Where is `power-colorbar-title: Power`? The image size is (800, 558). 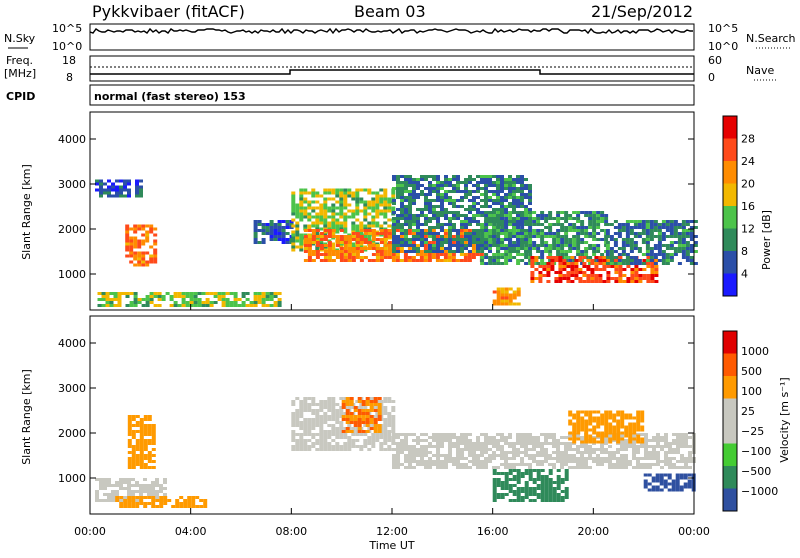 power-colorbar-title: Power is located at coordinates (766, 253).